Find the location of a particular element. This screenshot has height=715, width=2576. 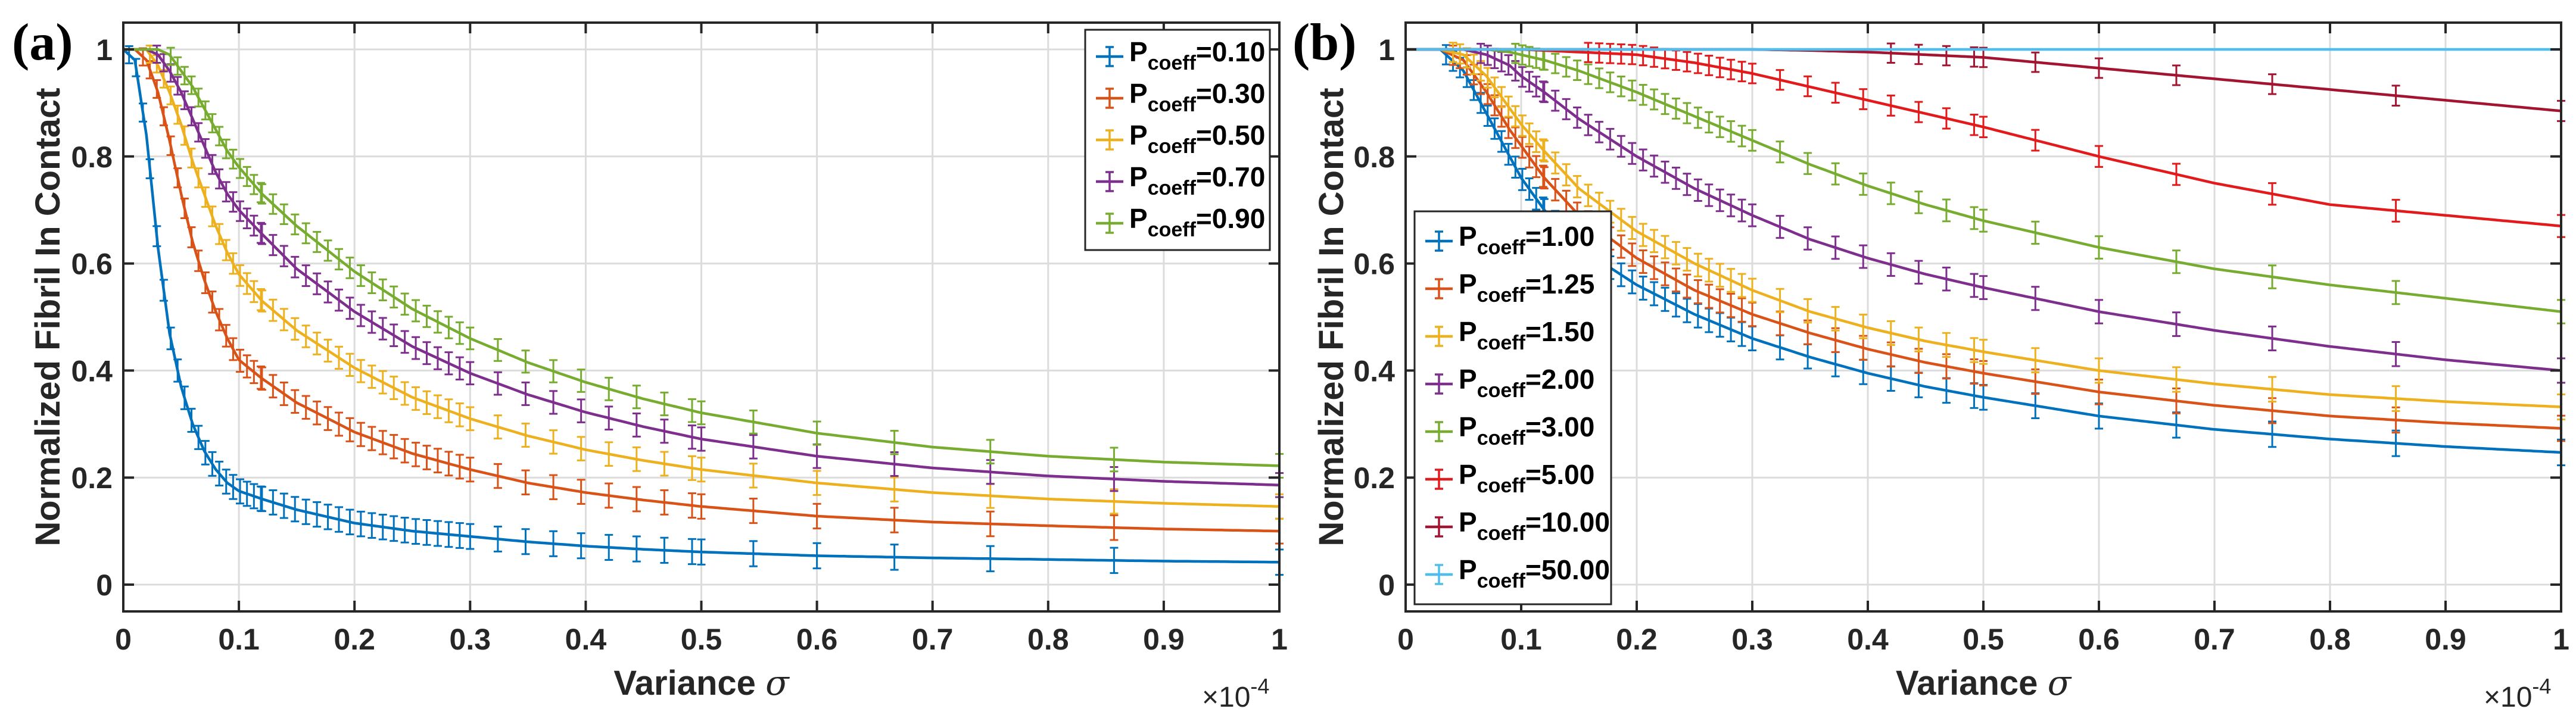

legend-label: Pcoeff=1.00 is located at coordinates (1526, 240).